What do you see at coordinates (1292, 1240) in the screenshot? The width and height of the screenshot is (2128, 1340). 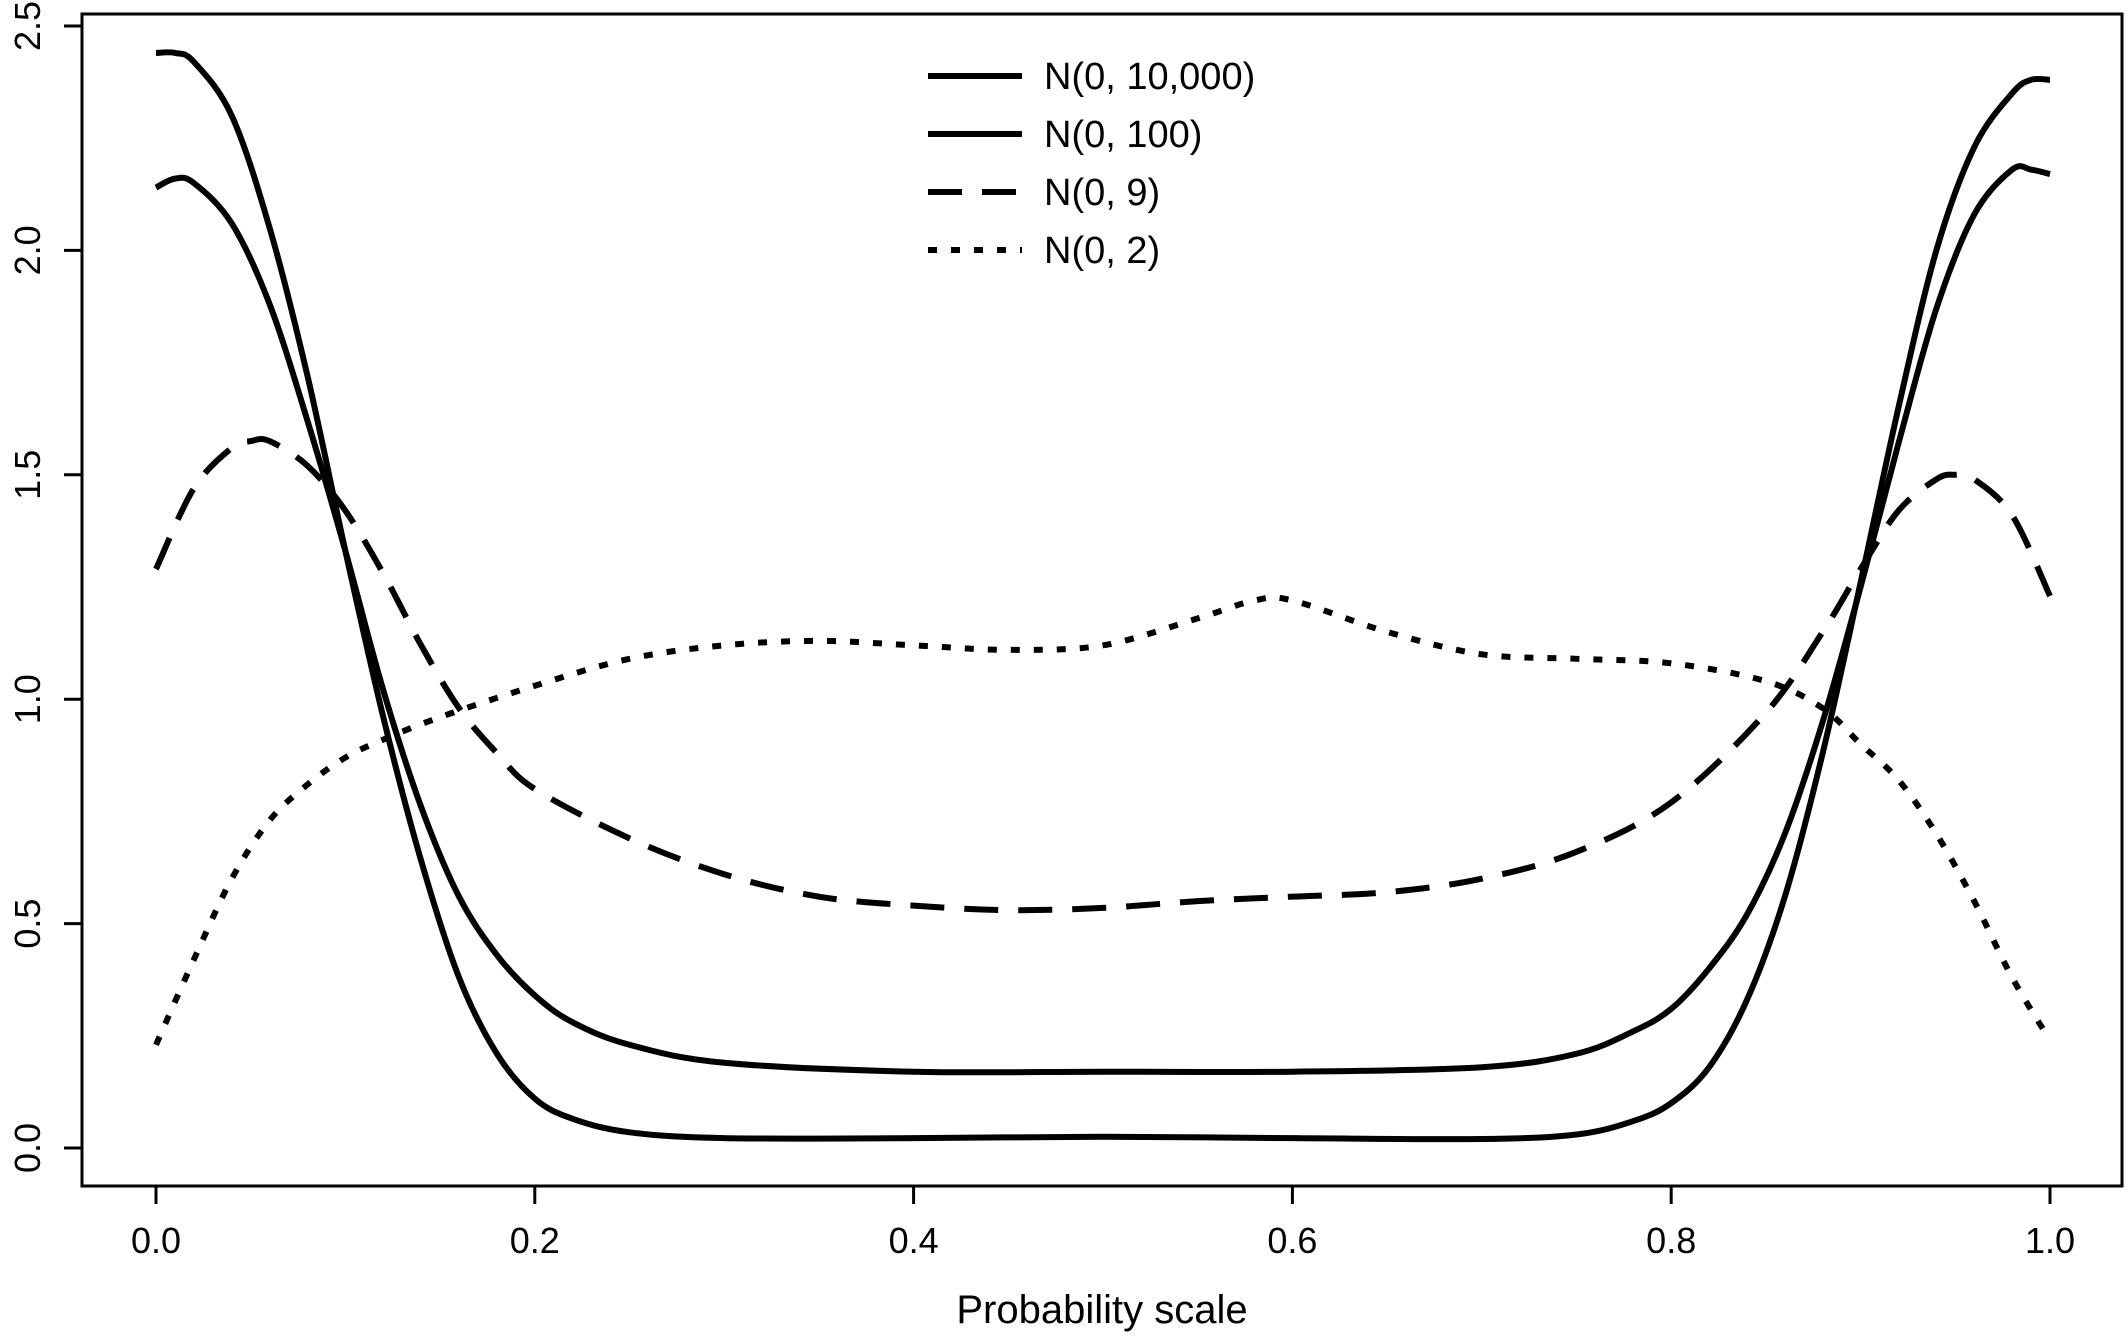 I see `x-tick-label: 0.6` at bounding box center [1292, 1240].